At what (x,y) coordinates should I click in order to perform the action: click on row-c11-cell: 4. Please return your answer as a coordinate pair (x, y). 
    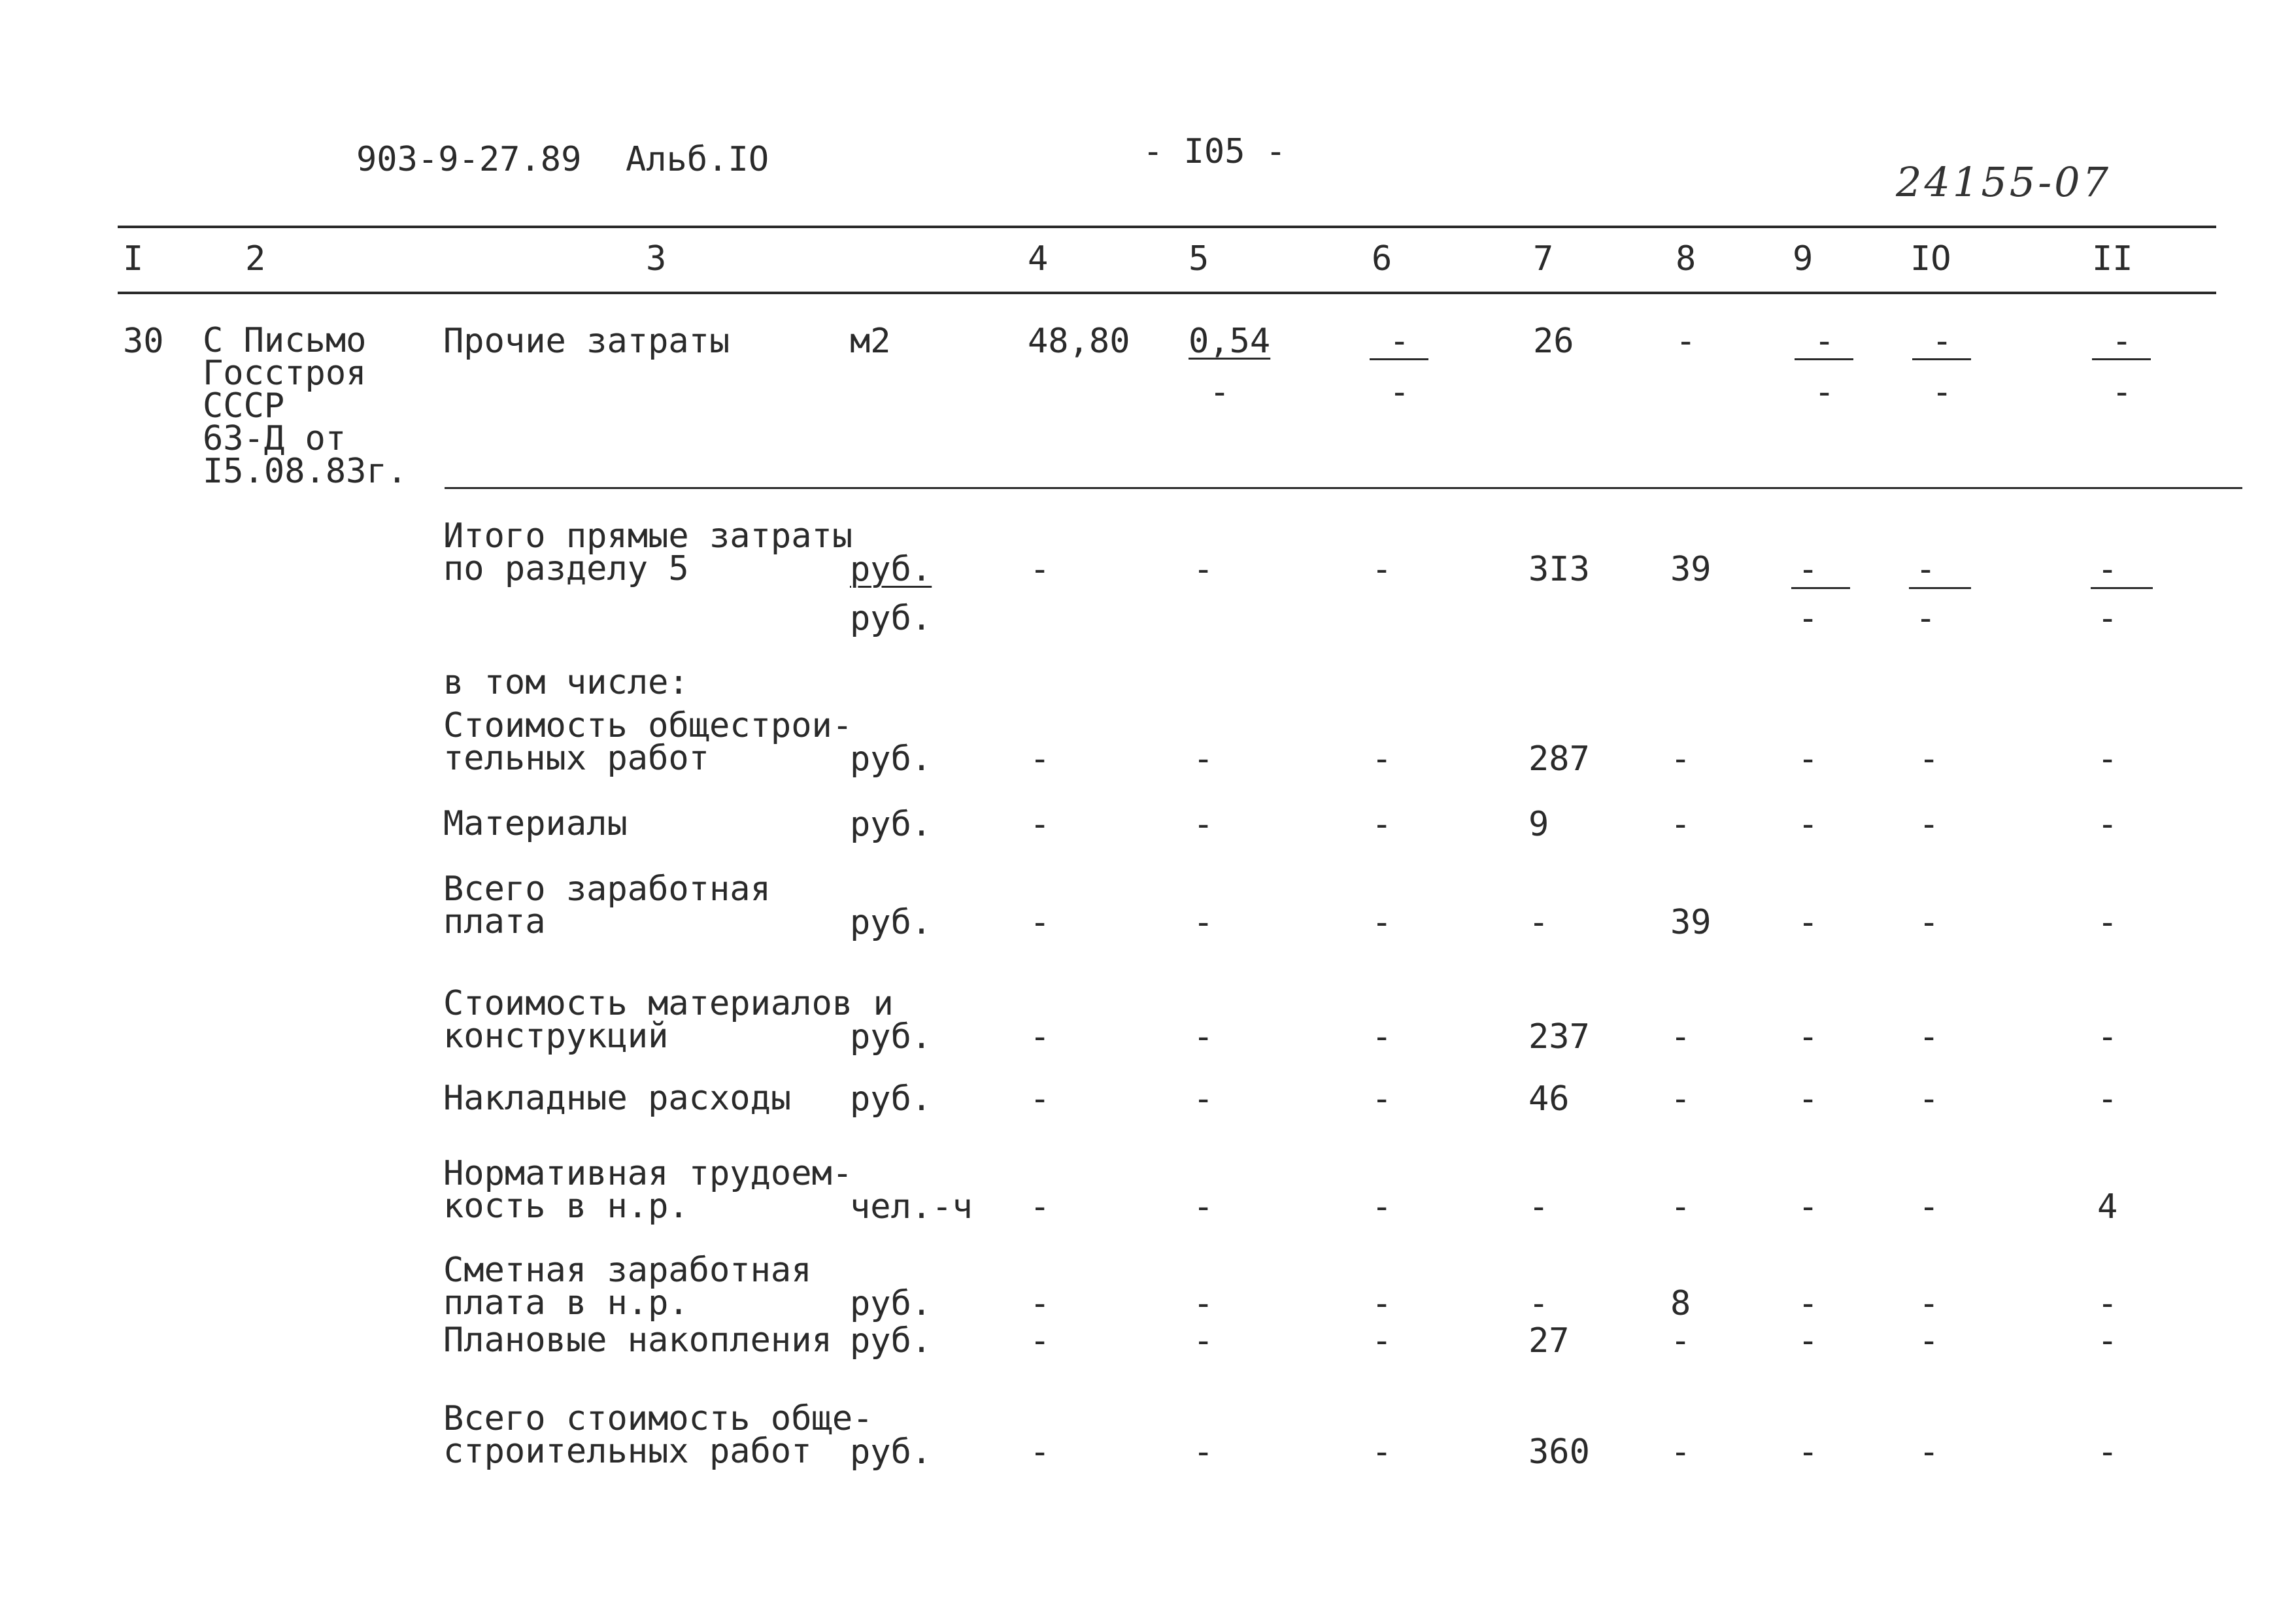
    Looking at the image, I should click on (2107, 1206).